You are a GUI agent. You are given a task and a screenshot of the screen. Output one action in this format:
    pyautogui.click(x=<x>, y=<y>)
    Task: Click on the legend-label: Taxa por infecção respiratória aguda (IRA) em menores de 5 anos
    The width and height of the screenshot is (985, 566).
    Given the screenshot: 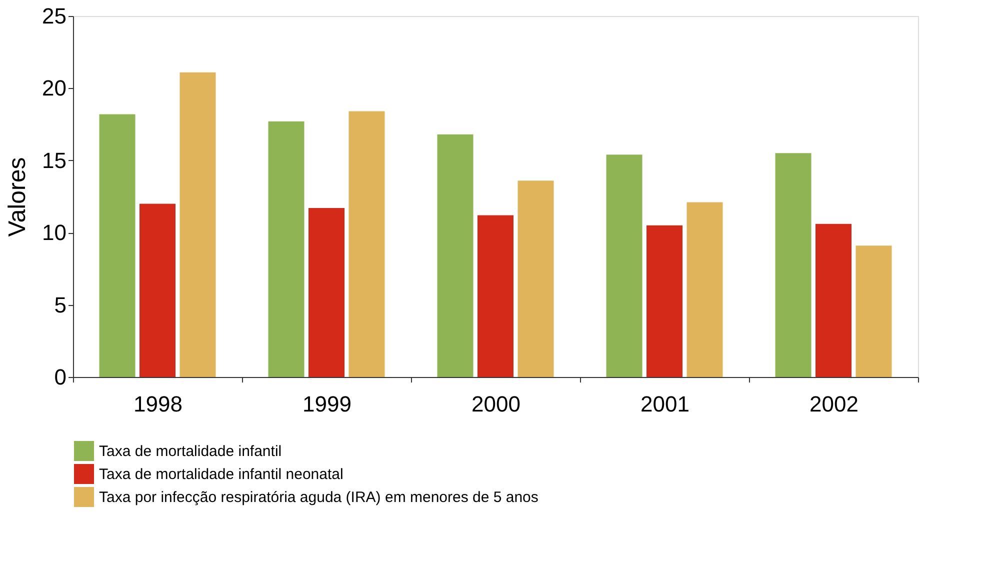 What is the action you would take?
    pyautogui.click(x=318, y=497)
    